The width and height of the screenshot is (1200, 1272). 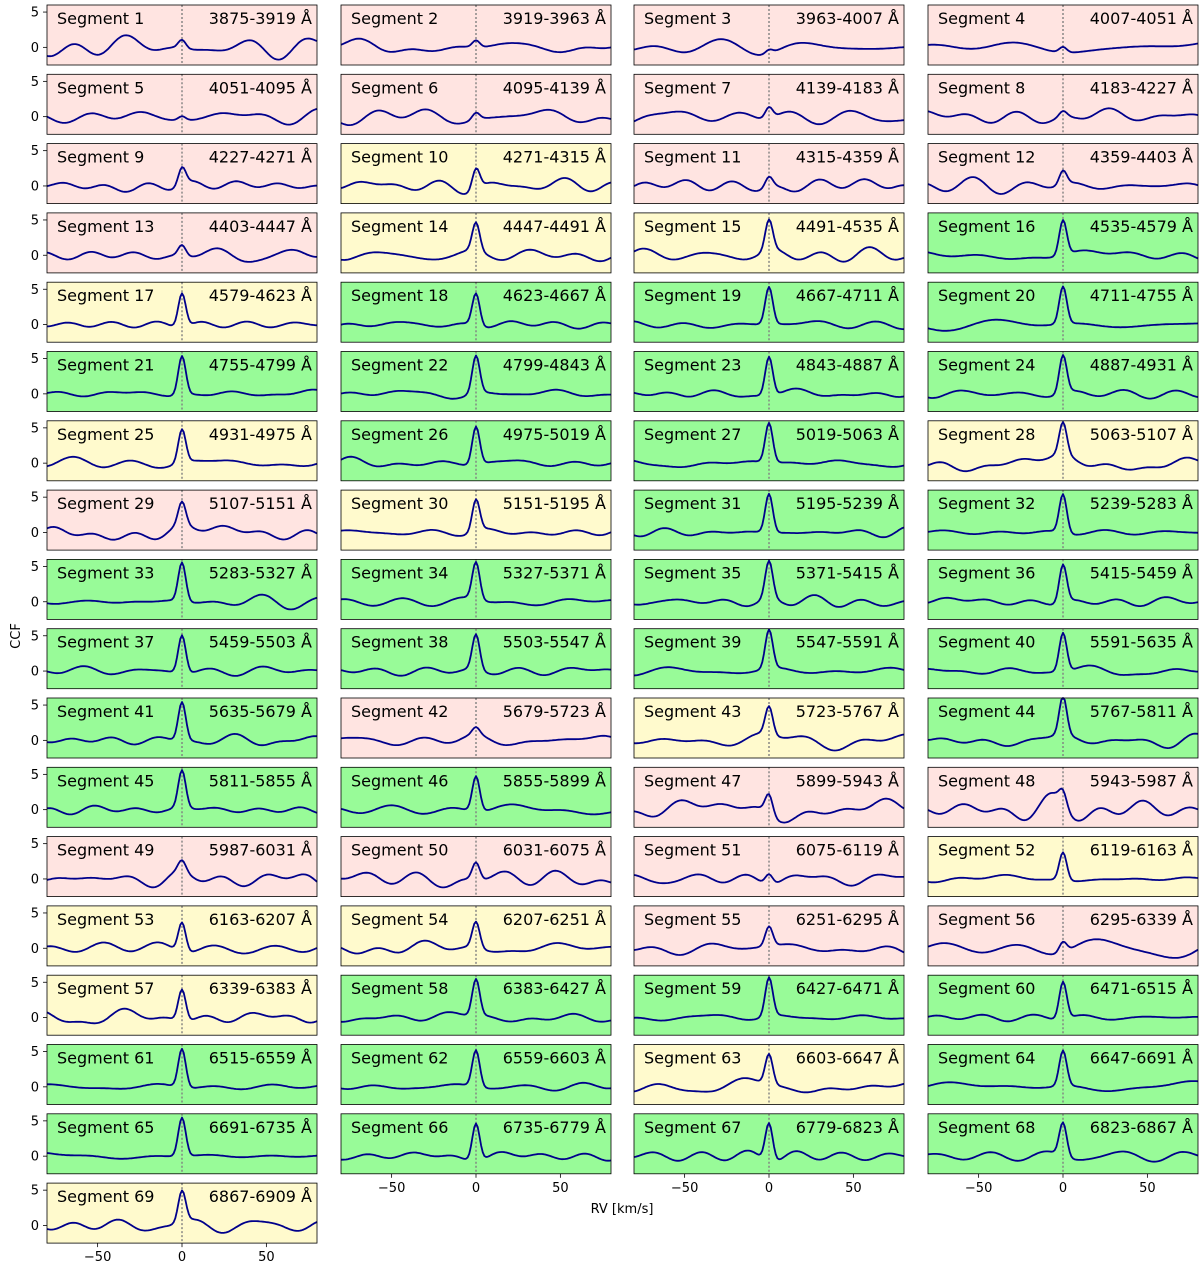 What do you see at coordinates (692, 1127) in the screenshot?
I see `segment-label: Segment 67` at bounding box center [692, 1127].